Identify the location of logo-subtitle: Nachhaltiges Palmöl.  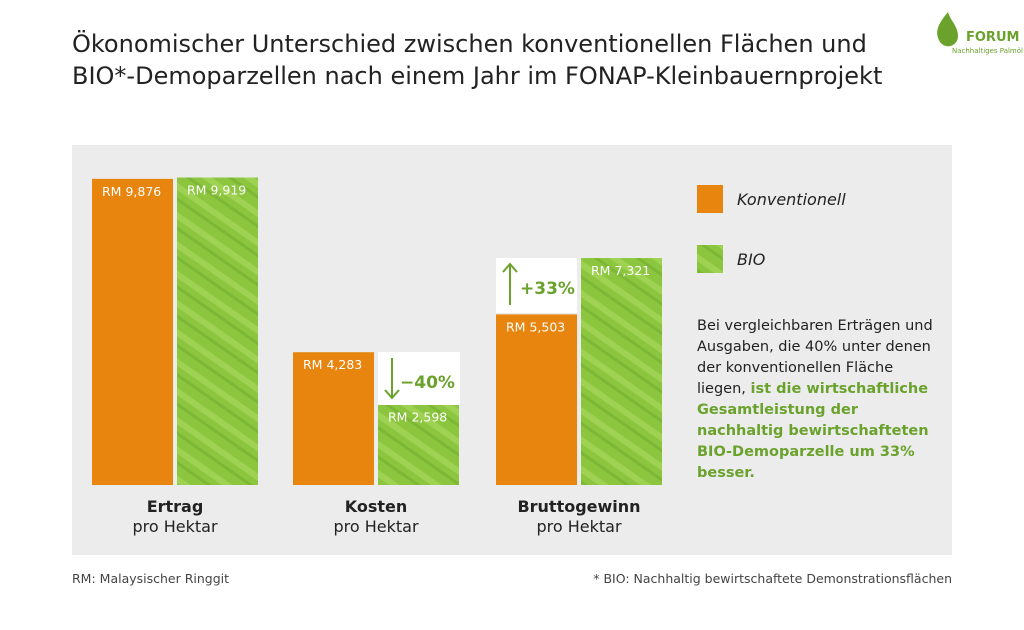
(987, 51).